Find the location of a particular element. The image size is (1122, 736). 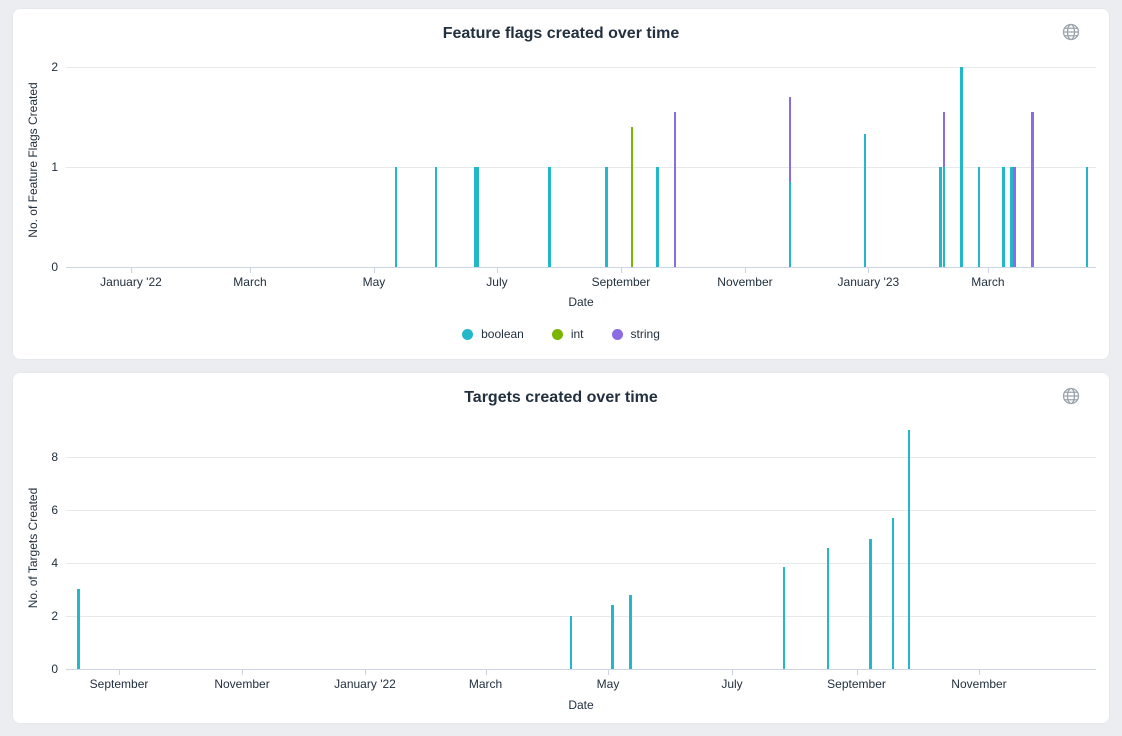

int-series-dot-icon is located at coordinates (557, 334).